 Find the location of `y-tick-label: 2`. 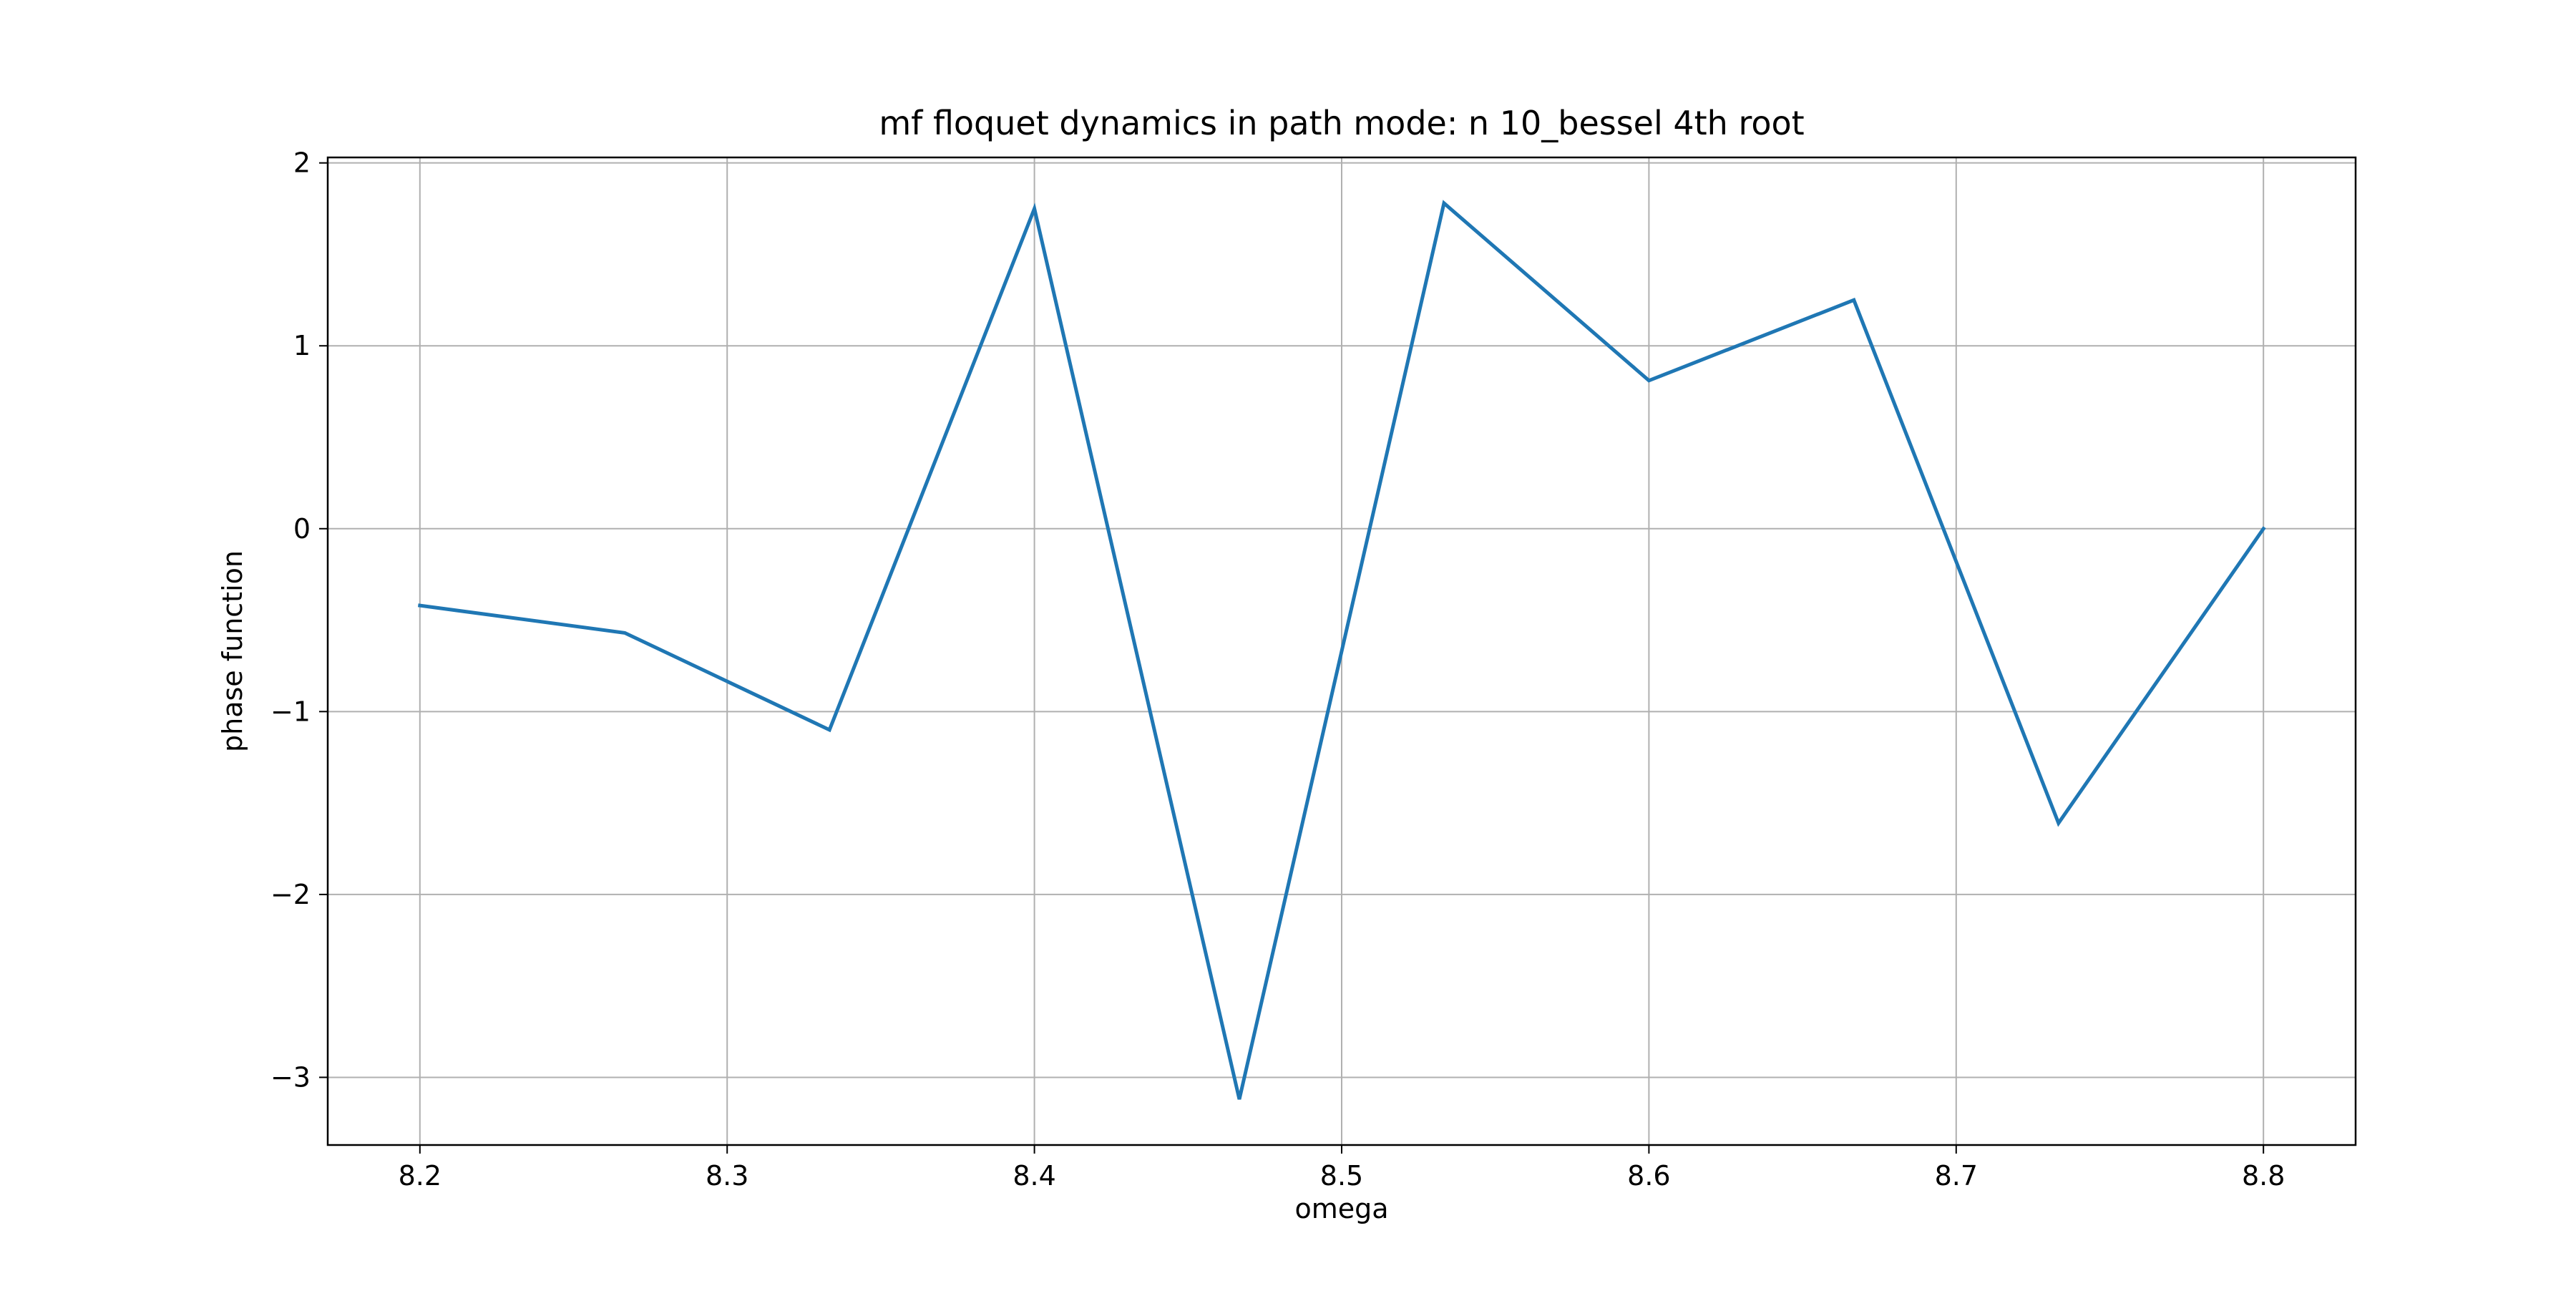

y-tick-label: 2 is located at coordinates (302, 163).